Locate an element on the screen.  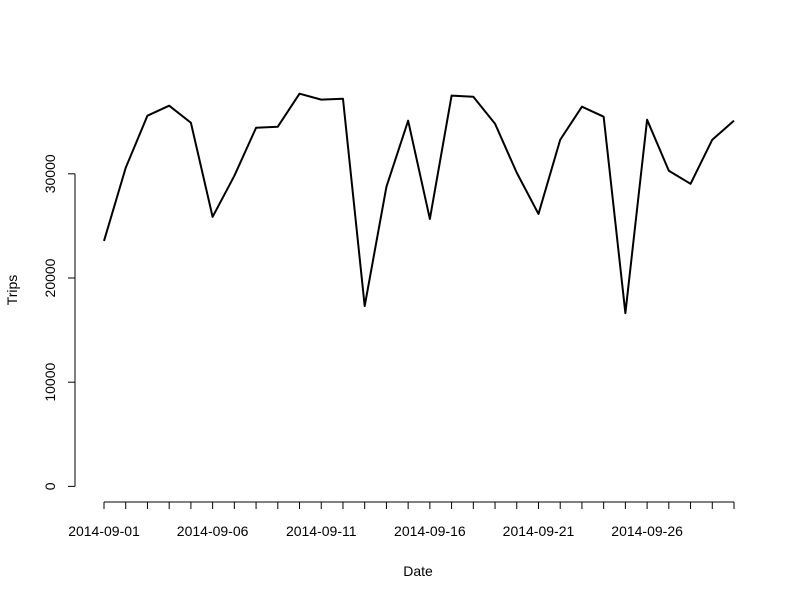
y-tick-label: 30000 is located at coordinates (50, 173).